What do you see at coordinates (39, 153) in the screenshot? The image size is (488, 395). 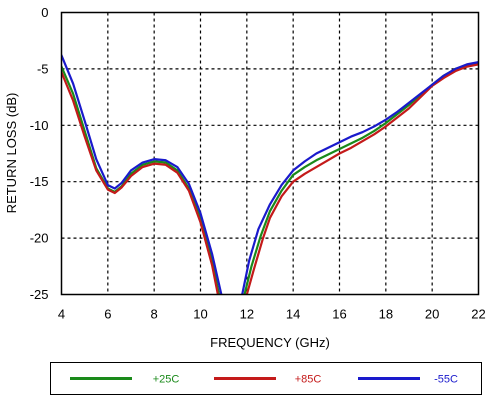 I see `y-tick-labels: 0 -5 -10 -15 -20 -25` at bounding box center [39, 153].